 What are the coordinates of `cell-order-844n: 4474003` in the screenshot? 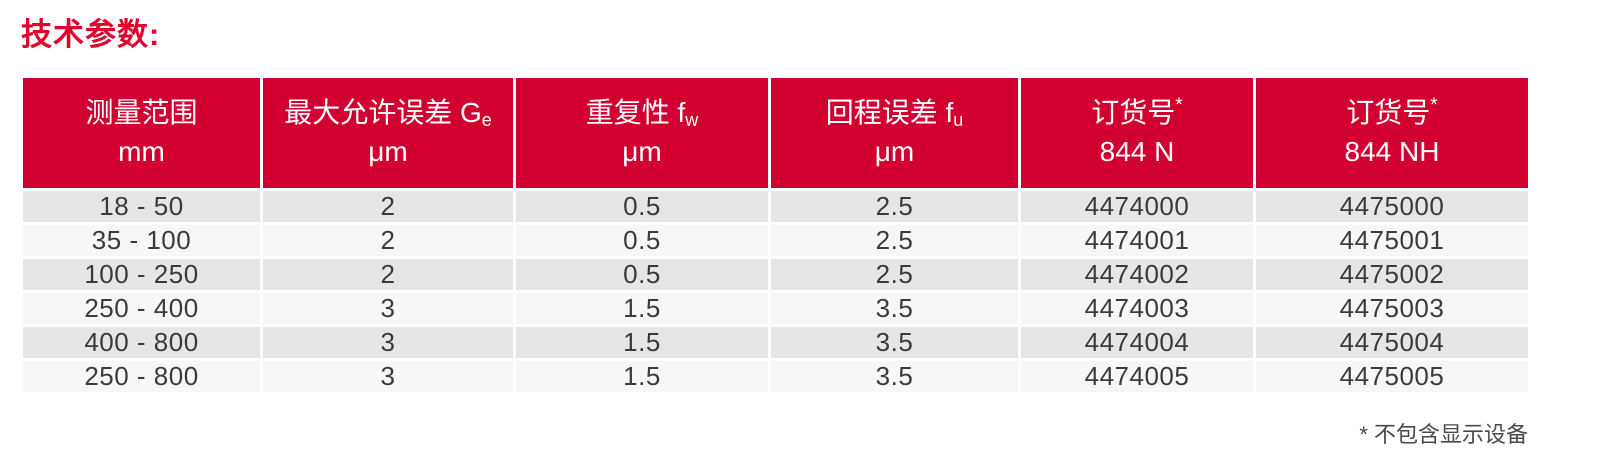 It's located at (1137, 308).